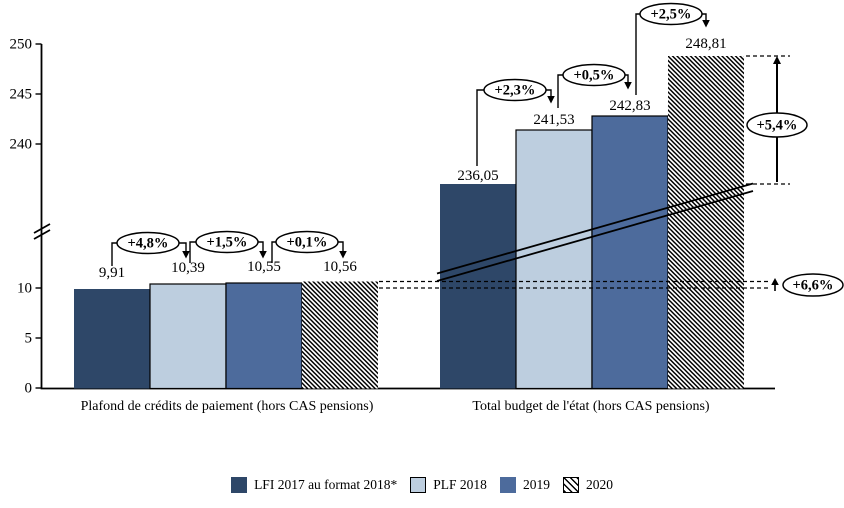 This screenshot has height=508, width=844. Describe the element at coordinates (340, 335) in the screenshot. I see `bar-left-2020` at that location.